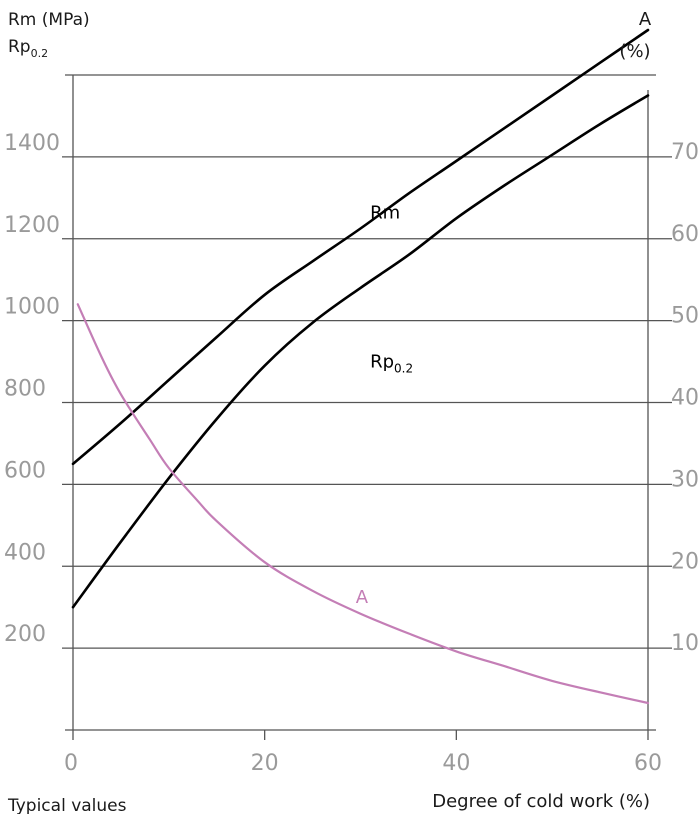 This screenshot has height=814, width=700. What do you see at coordinates (541, 801) in the screenshot?
I see `x-axis-title: Degree of cold work (%)` at bounding box center [541, 801].